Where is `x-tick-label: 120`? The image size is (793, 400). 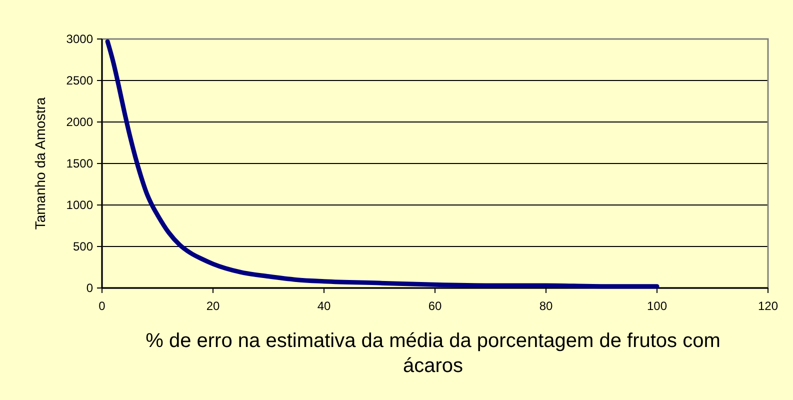 x-tick-label: 120 is located at coordinates (768, 306).